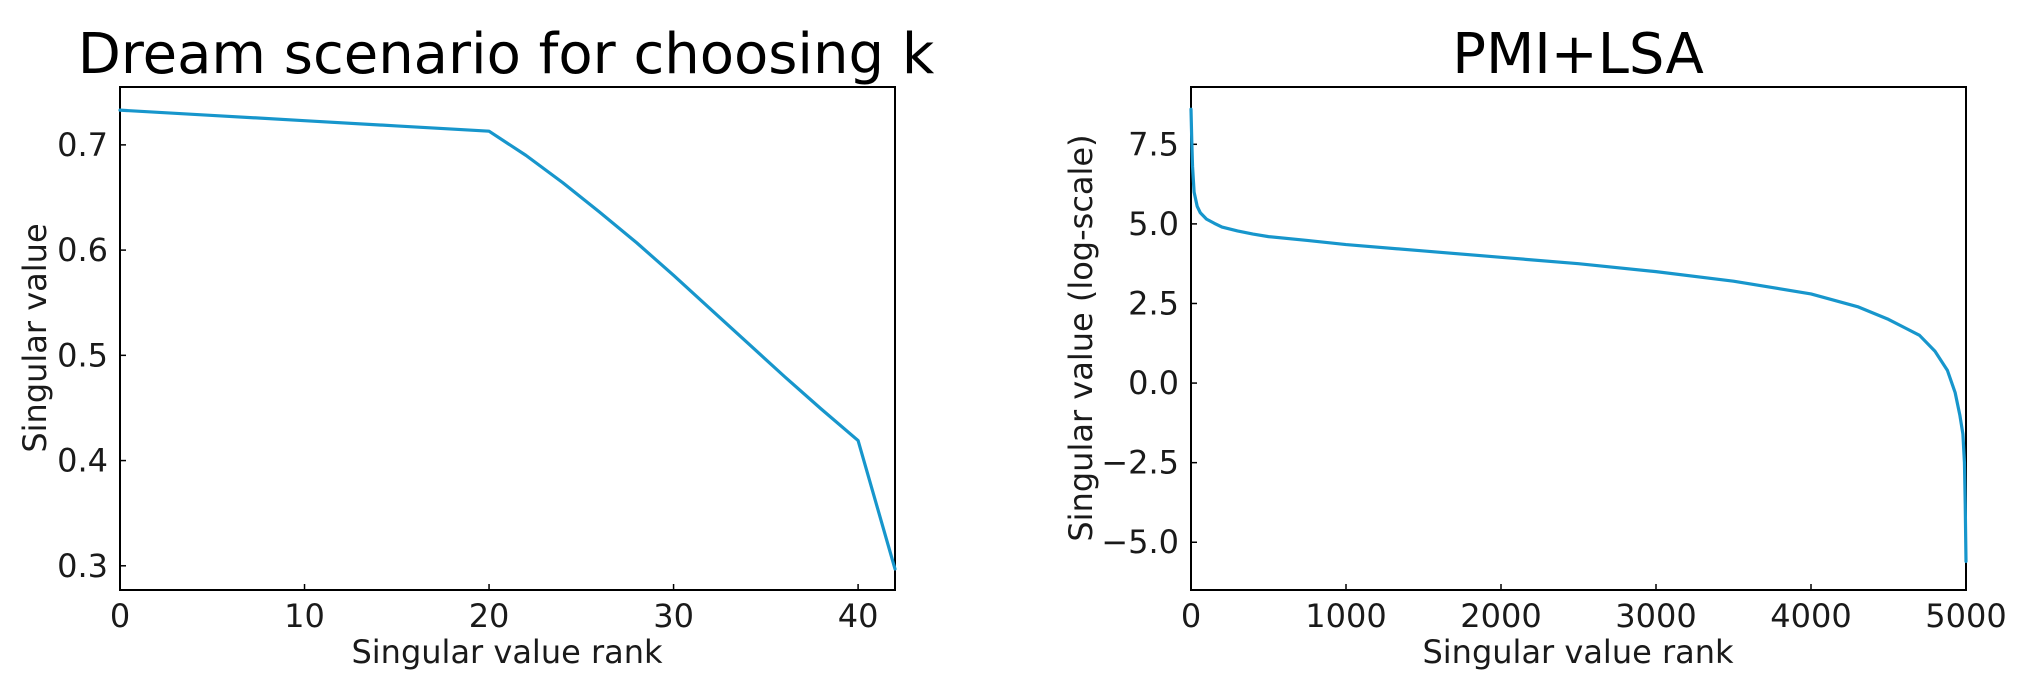 This screenshot has height=689, width=2018. I want to click on y-tick-label: 2.5, so click(1153, 303).